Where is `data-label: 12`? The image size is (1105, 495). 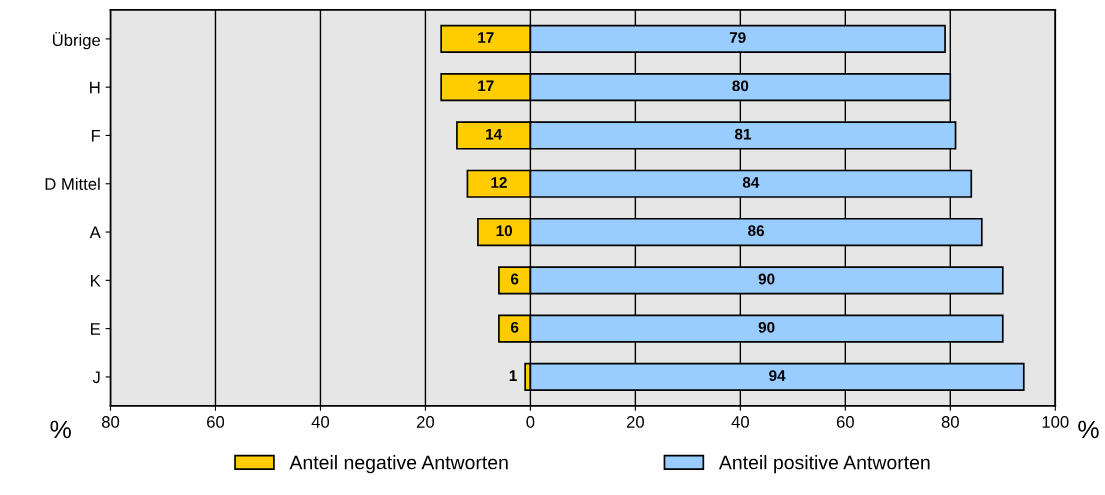 data-label: 12 is located at coordinates (499, 182).